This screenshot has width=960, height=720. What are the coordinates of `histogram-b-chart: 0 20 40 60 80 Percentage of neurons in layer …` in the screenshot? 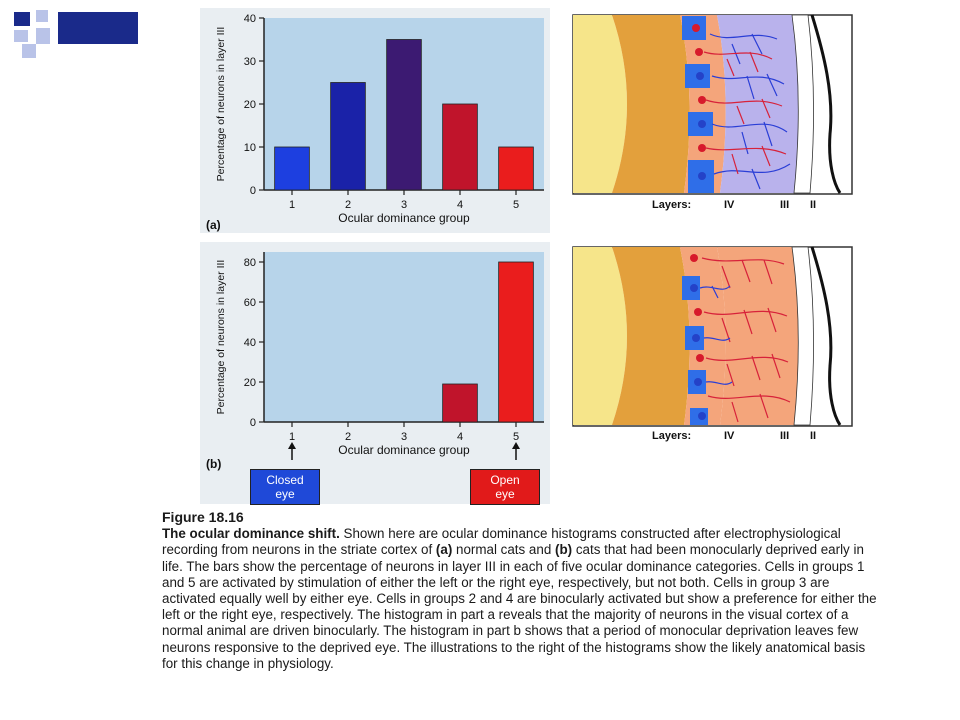 It's located at (379, 356).